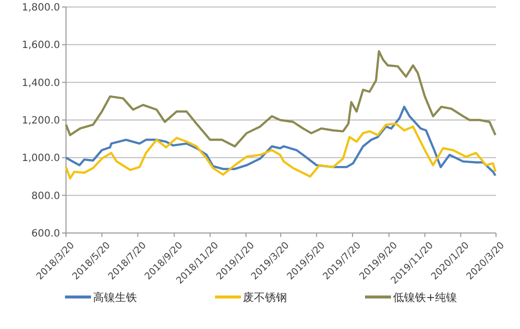  Describe the element at coordinates (41, 8) in the screenshot. I see `y-tick-label: 1,800.0` at that location.